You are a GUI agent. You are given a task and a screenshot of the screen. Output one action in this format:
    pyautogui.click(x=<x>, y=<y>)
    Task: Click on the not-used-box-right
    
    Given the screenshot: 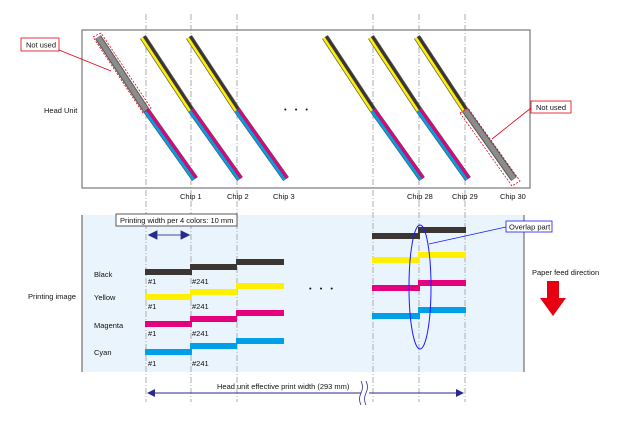 What is the action you would take?
    pyautogui.click(x=551, y=107)
    